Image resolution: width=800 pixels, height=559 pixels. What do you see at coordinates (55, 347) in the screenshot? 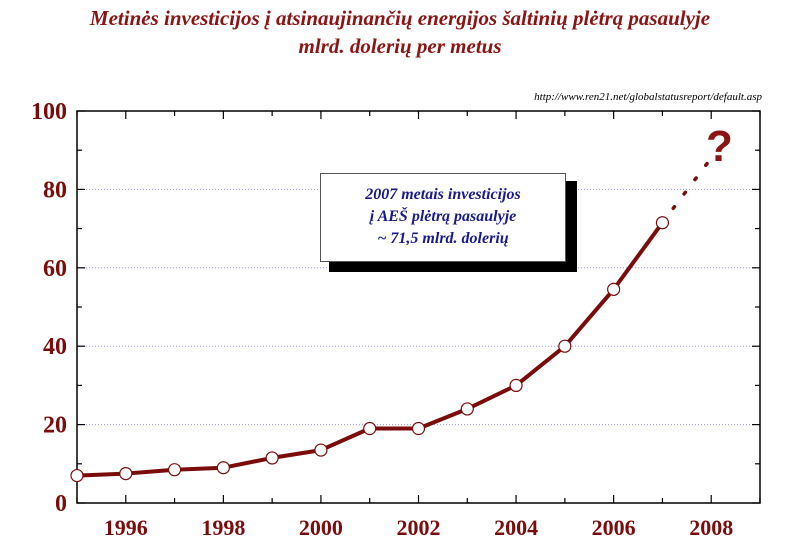
I see `y-tick-label: 40` at bounding box center [55, 347].